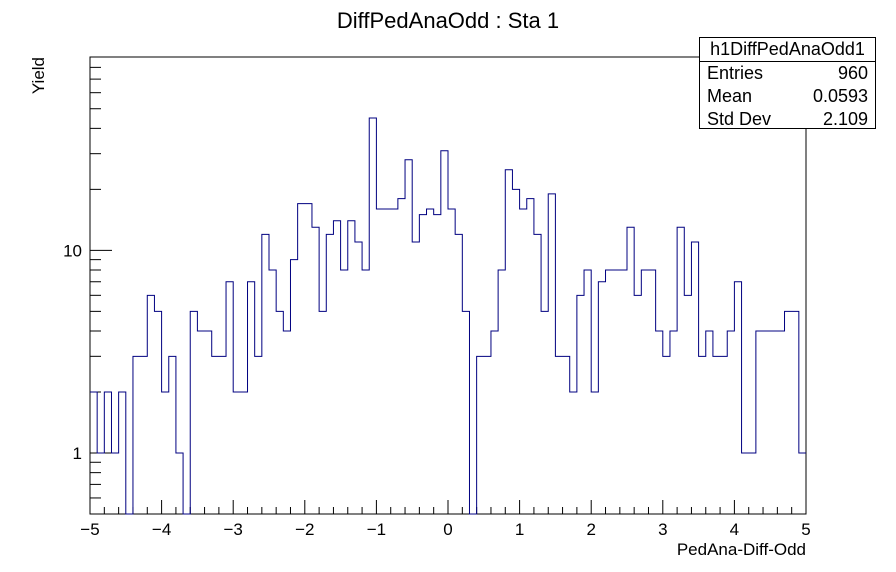 The height and width of the screenshot is (572, 896). I want to click on y-axis-label: Yield, so click(38, 75).